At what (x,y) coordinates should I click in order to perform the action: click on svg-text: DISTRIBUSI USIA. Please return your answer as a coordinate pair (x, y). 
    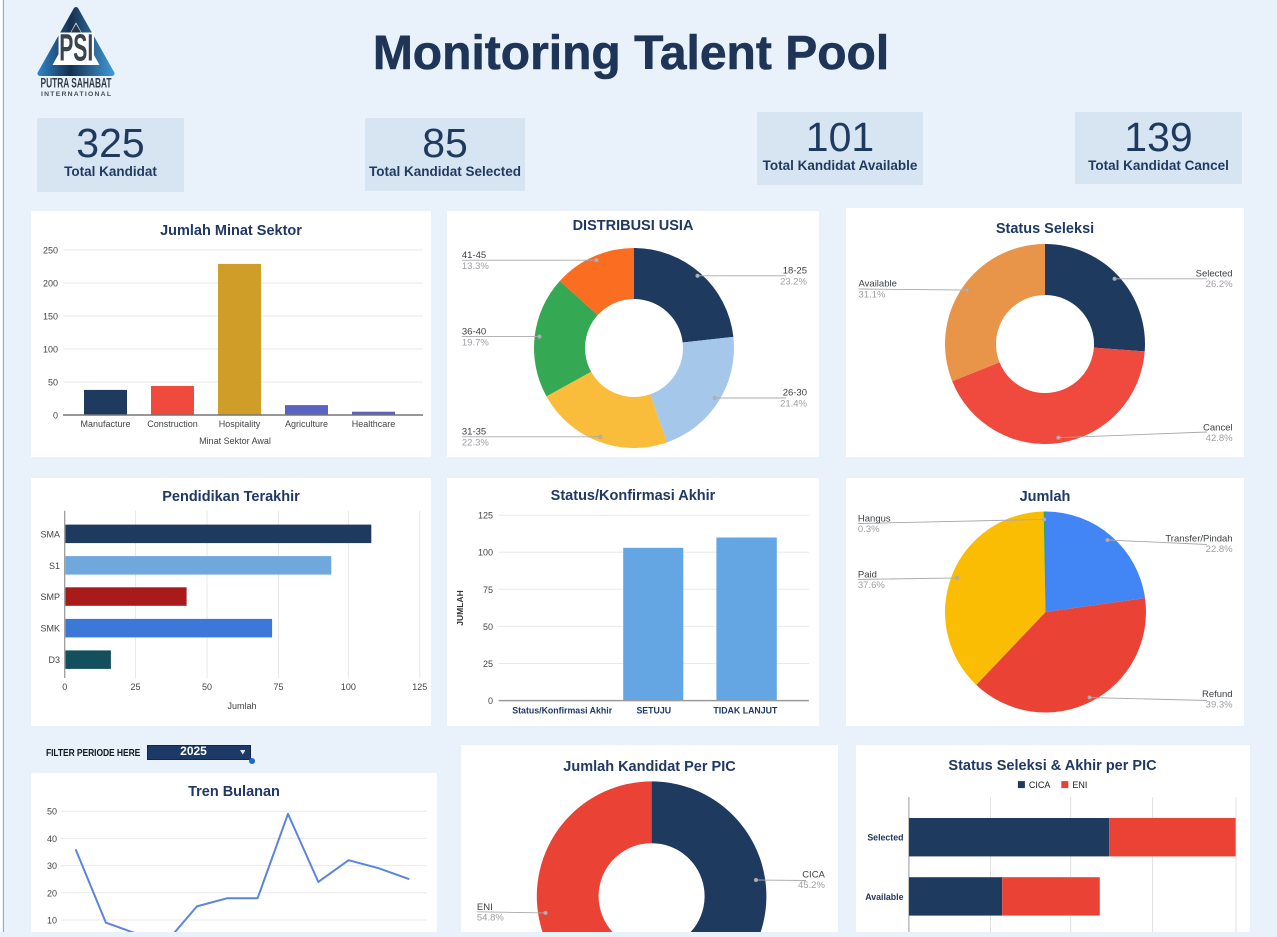
    Looking at the image, I should click on (633, 226).